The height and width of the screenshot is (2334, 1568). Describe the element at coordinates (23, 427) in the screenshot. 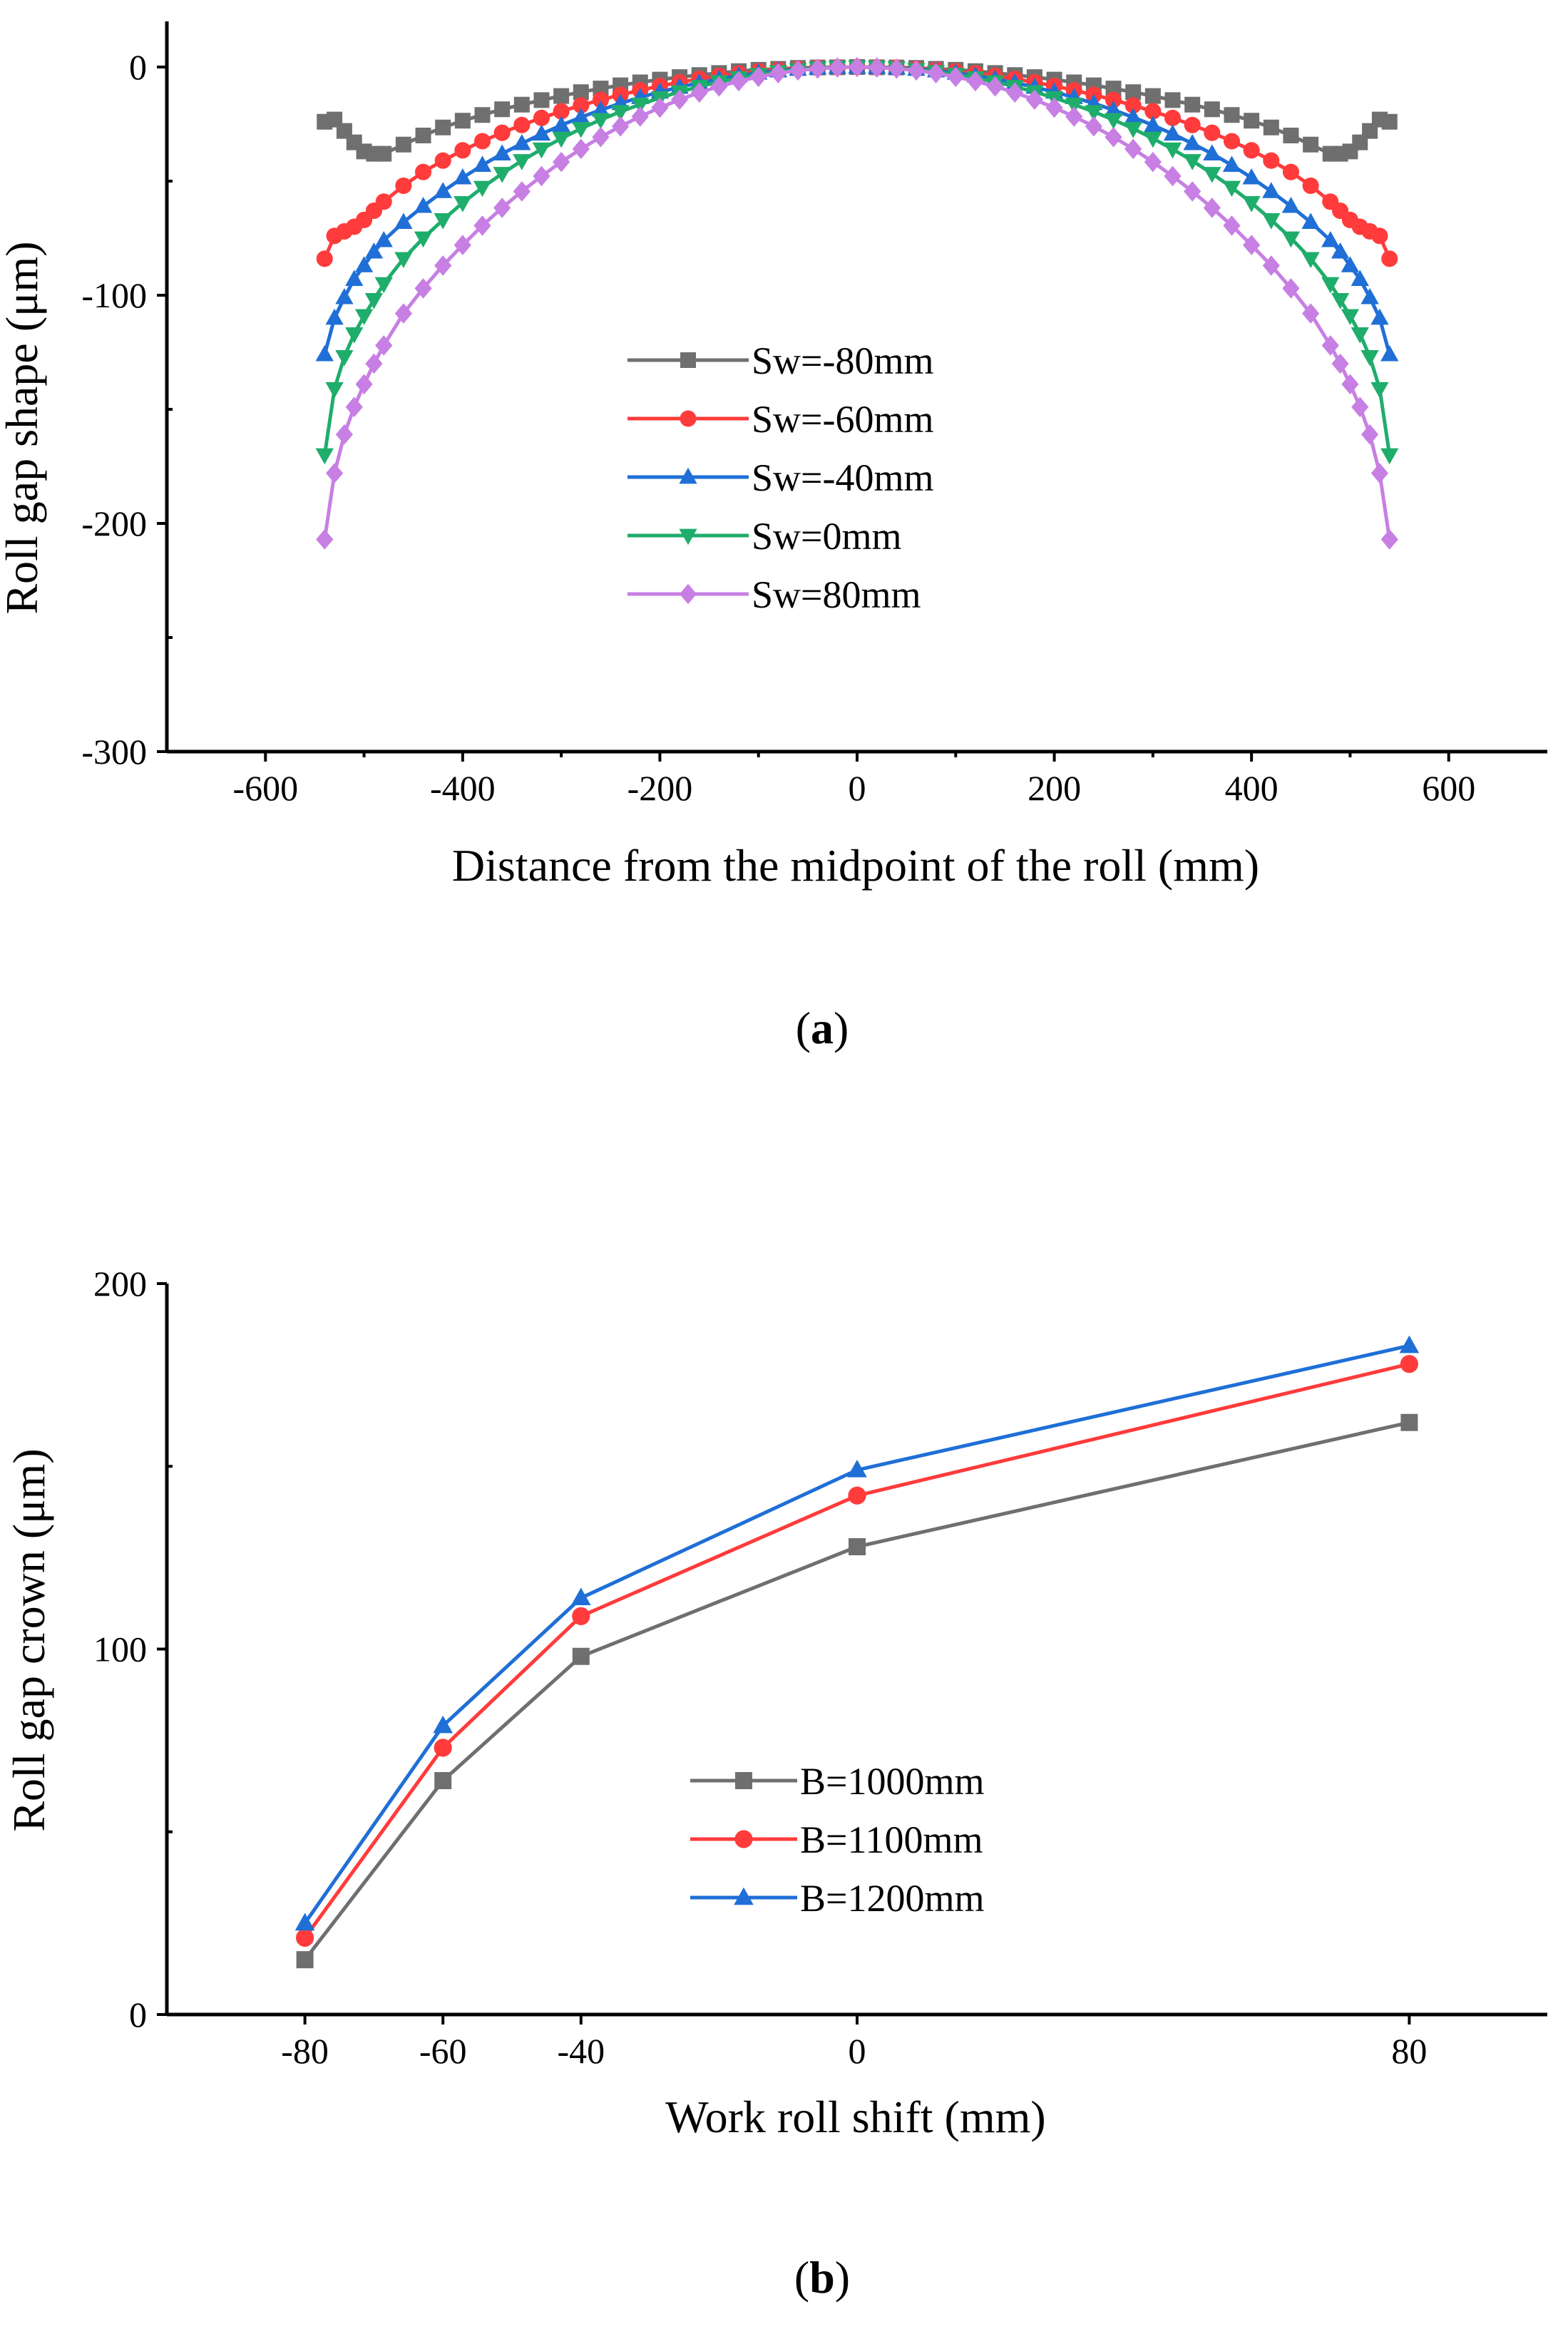

I see `chart-a-y-axis-title: Roll gap shape (μm)` at that location.